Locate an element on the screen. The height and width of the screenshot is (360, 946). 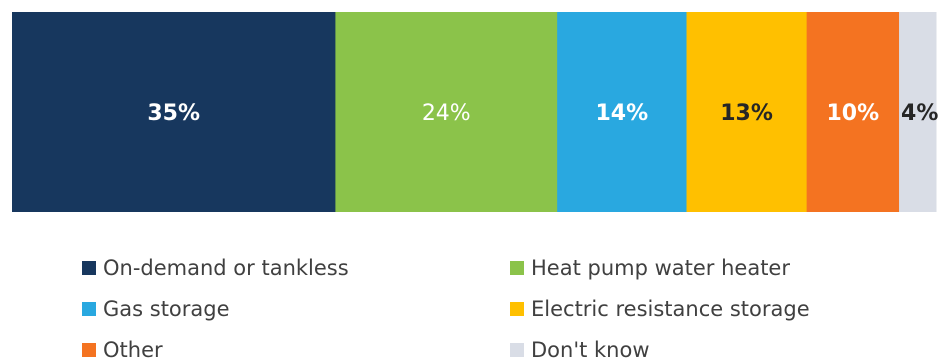
bar-segment-other is located at coordinates (853, 112).